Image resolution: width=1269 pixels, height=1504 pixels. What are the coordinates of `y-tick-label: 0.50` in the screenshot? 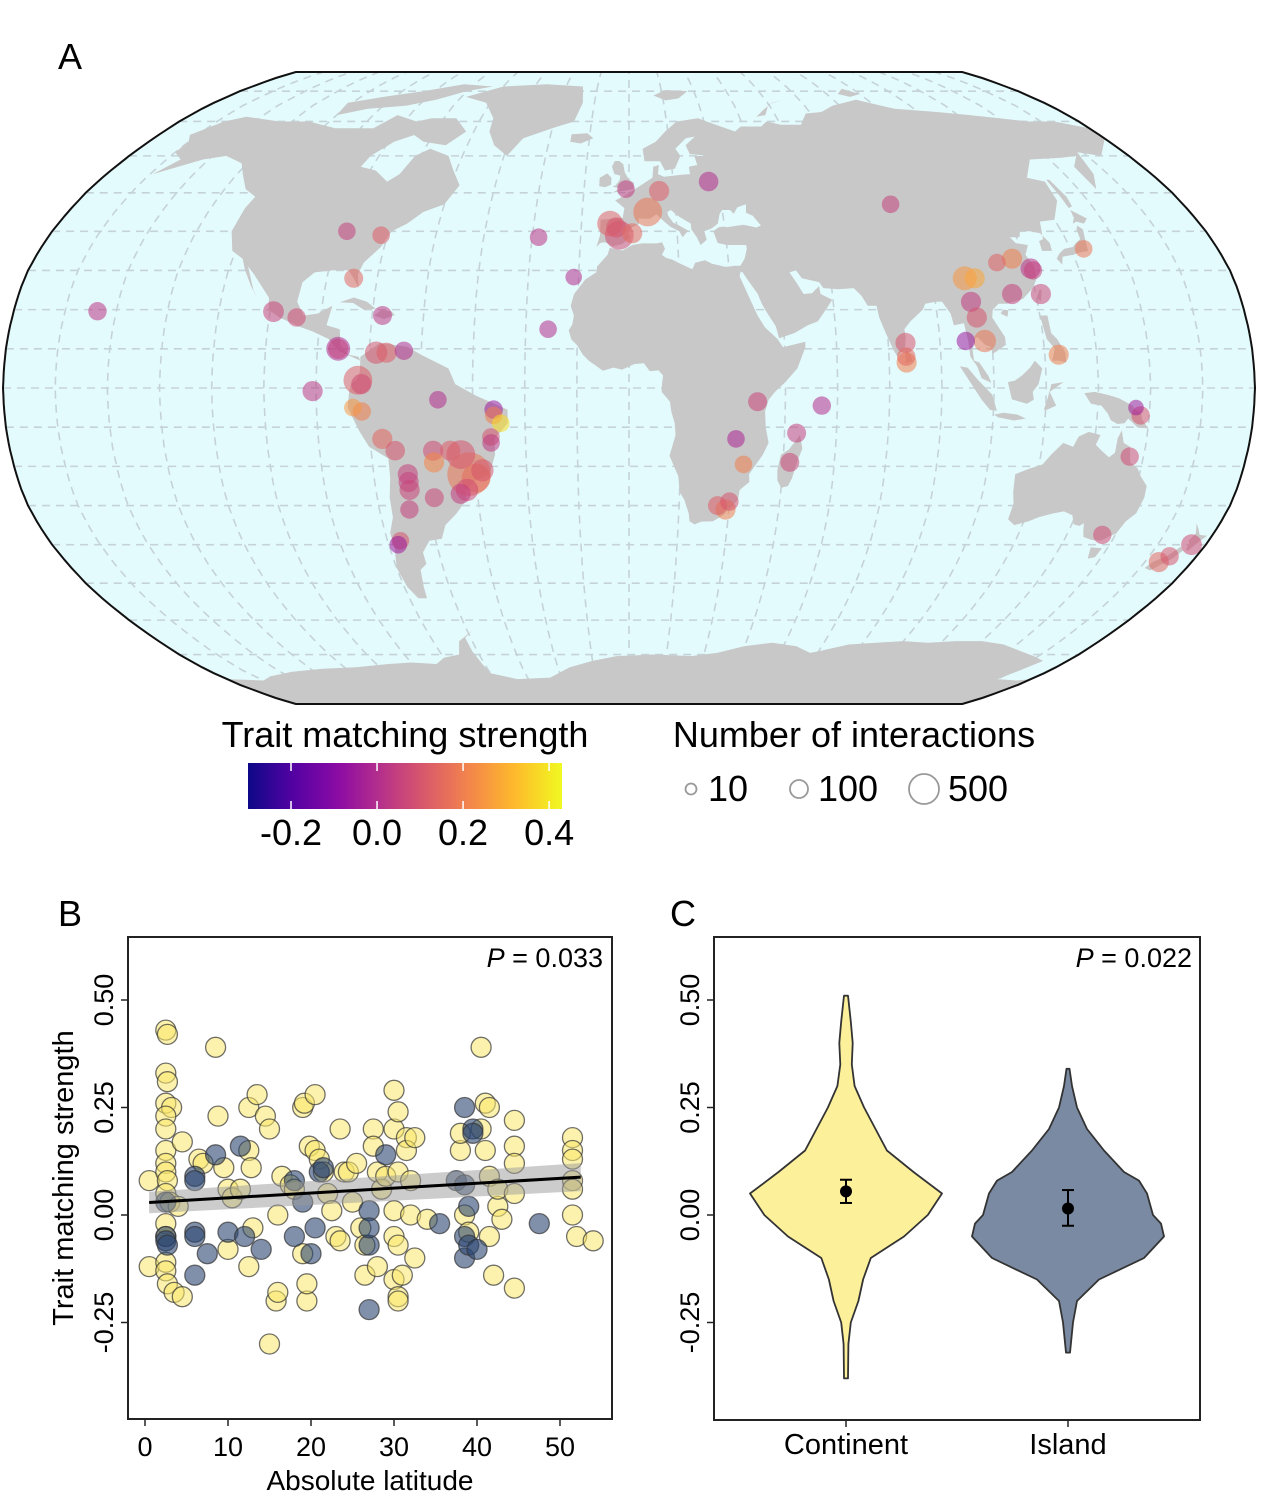 It's located at (690, 1000).